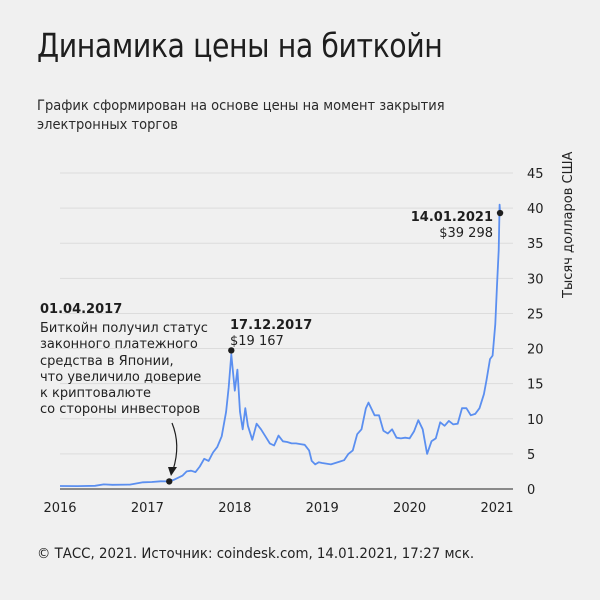 This screenshot has width=600, height=600. What do you see at coordinates (452, 217) in the screenshot?
I see `annotation-date: 14.01.2021` at bounding box center [452, 217].